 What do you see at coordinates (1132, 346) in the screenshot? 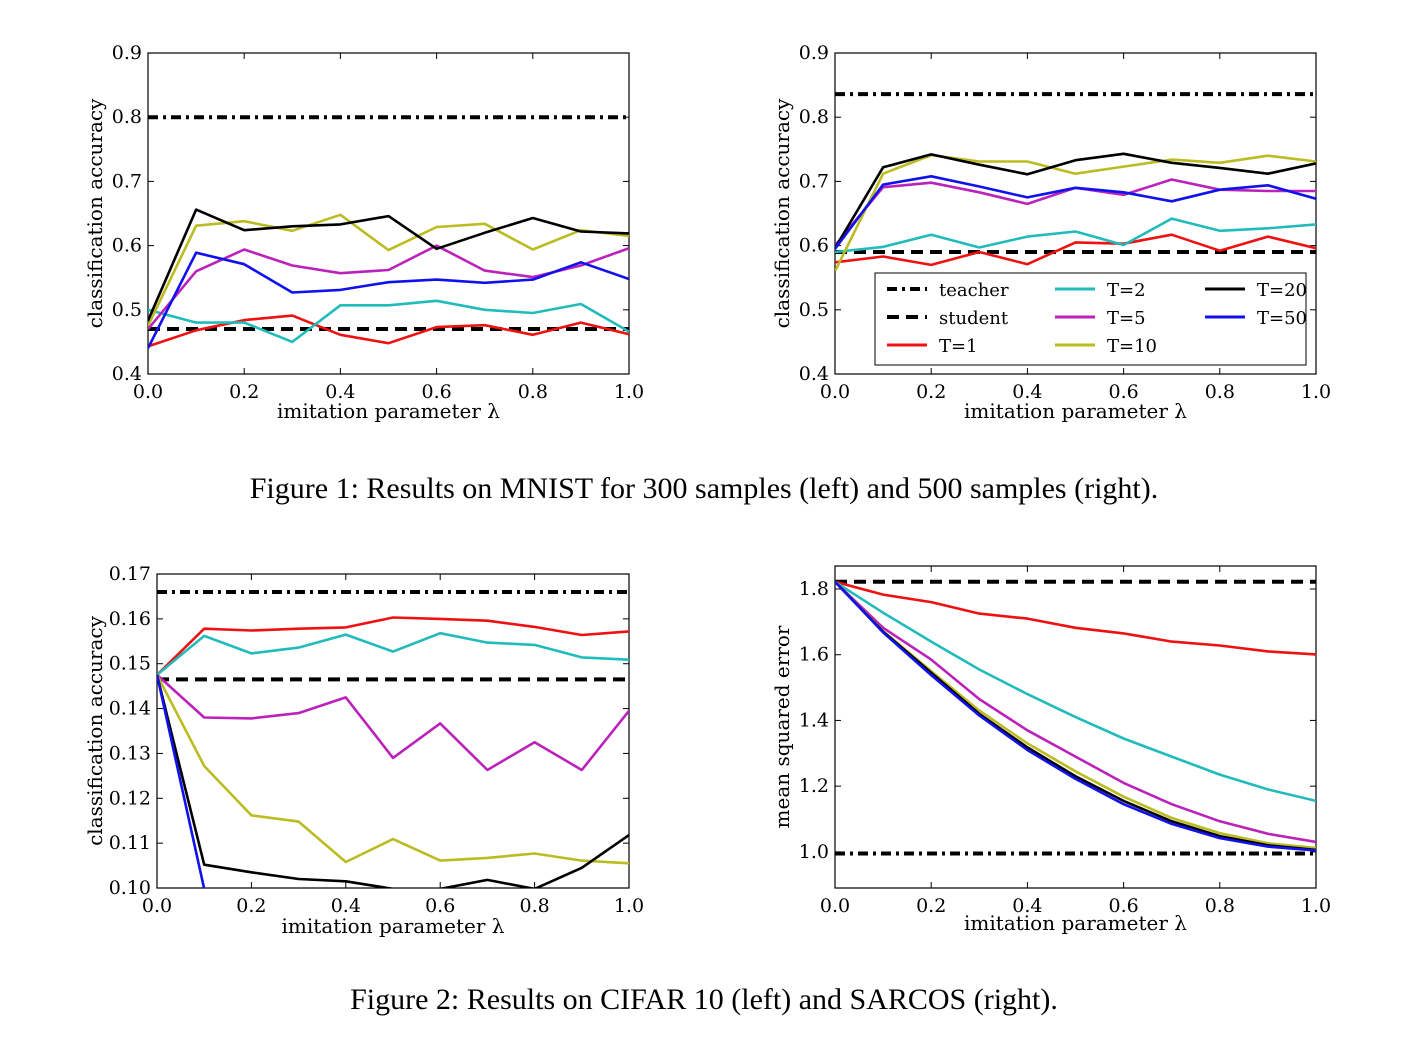
I see `legend-label-t-10: T=10` at bounding box center [1132, 346].